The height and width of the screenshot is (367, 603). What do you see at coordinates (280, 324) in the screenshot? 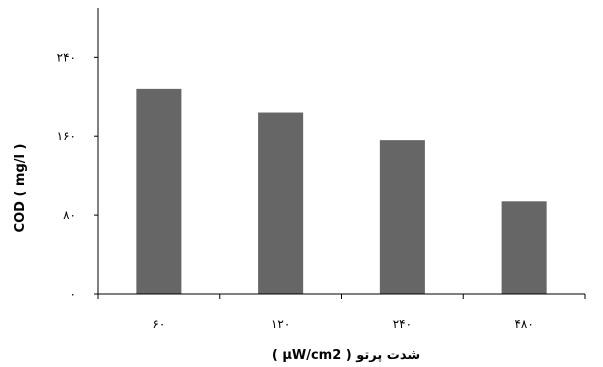
I see `x-tick-label: ۱۲۰` at bounding box center [280, 324].